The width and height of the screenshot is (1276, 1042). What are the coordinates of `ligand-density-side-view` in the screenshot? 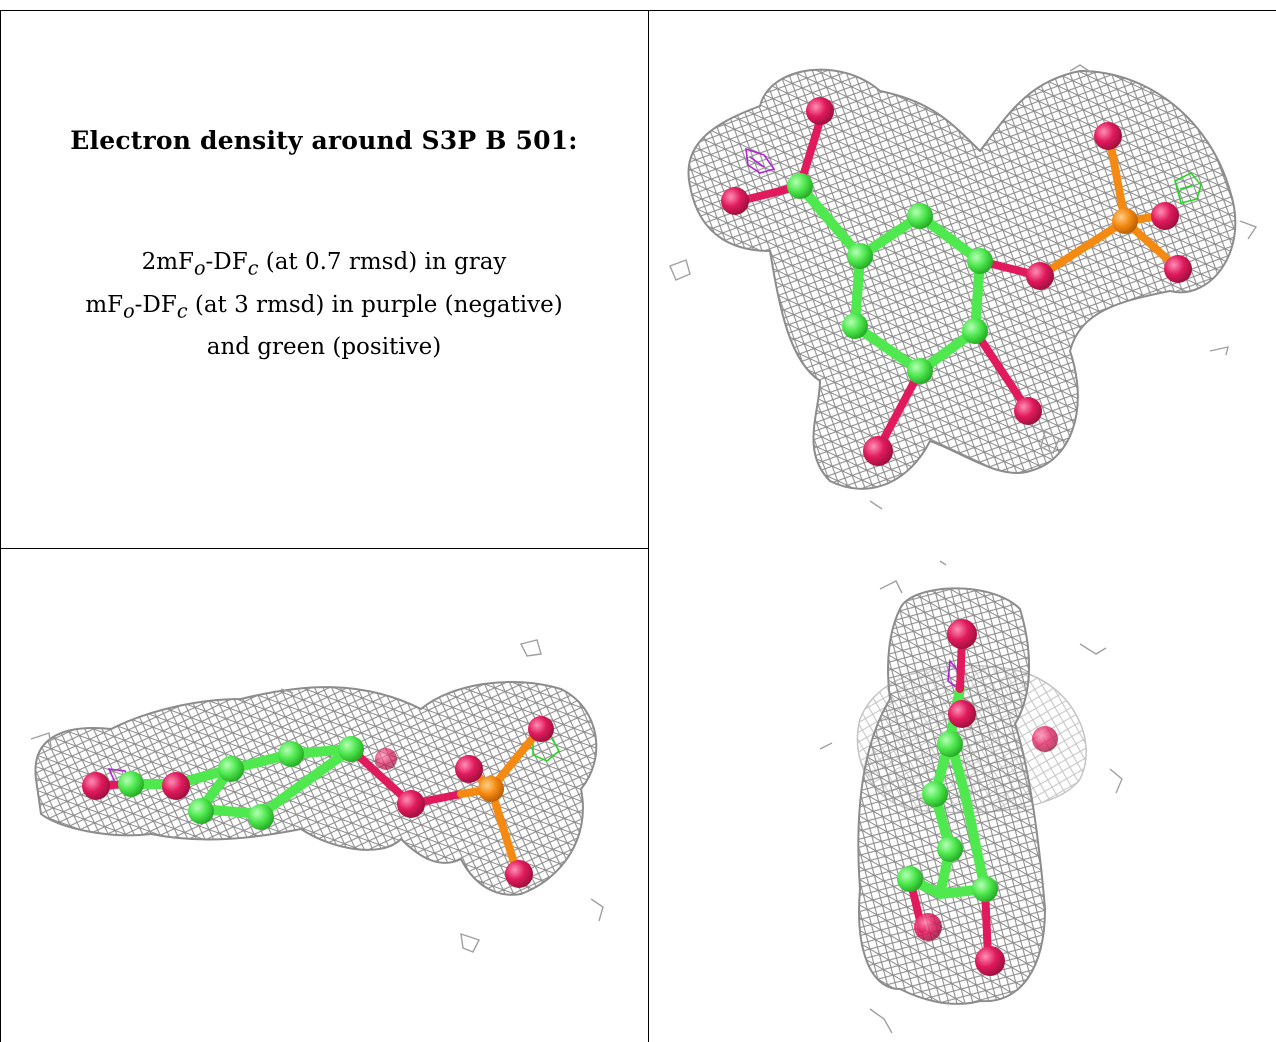 It's located at (317, 796).